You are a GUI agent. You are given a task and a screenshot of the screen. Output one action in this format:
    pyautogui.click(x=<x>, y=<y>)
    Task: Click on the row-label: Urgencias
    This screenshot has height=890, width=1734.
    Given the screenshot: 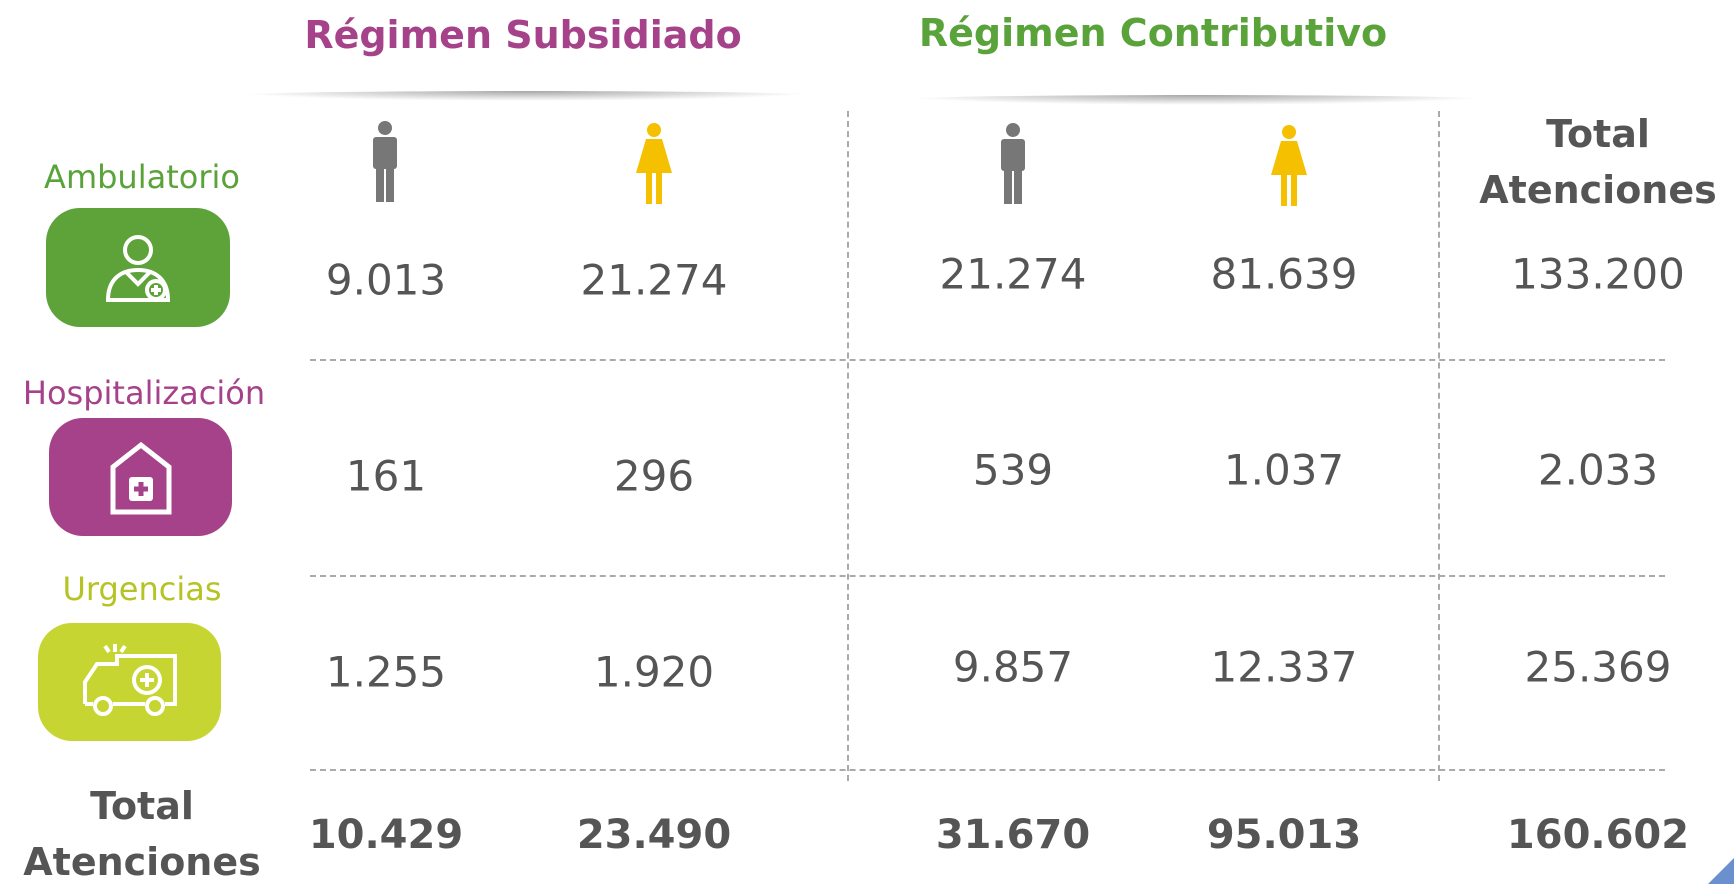 What is the action you would take?
    pyautogui.click(x=142, y=589)
    